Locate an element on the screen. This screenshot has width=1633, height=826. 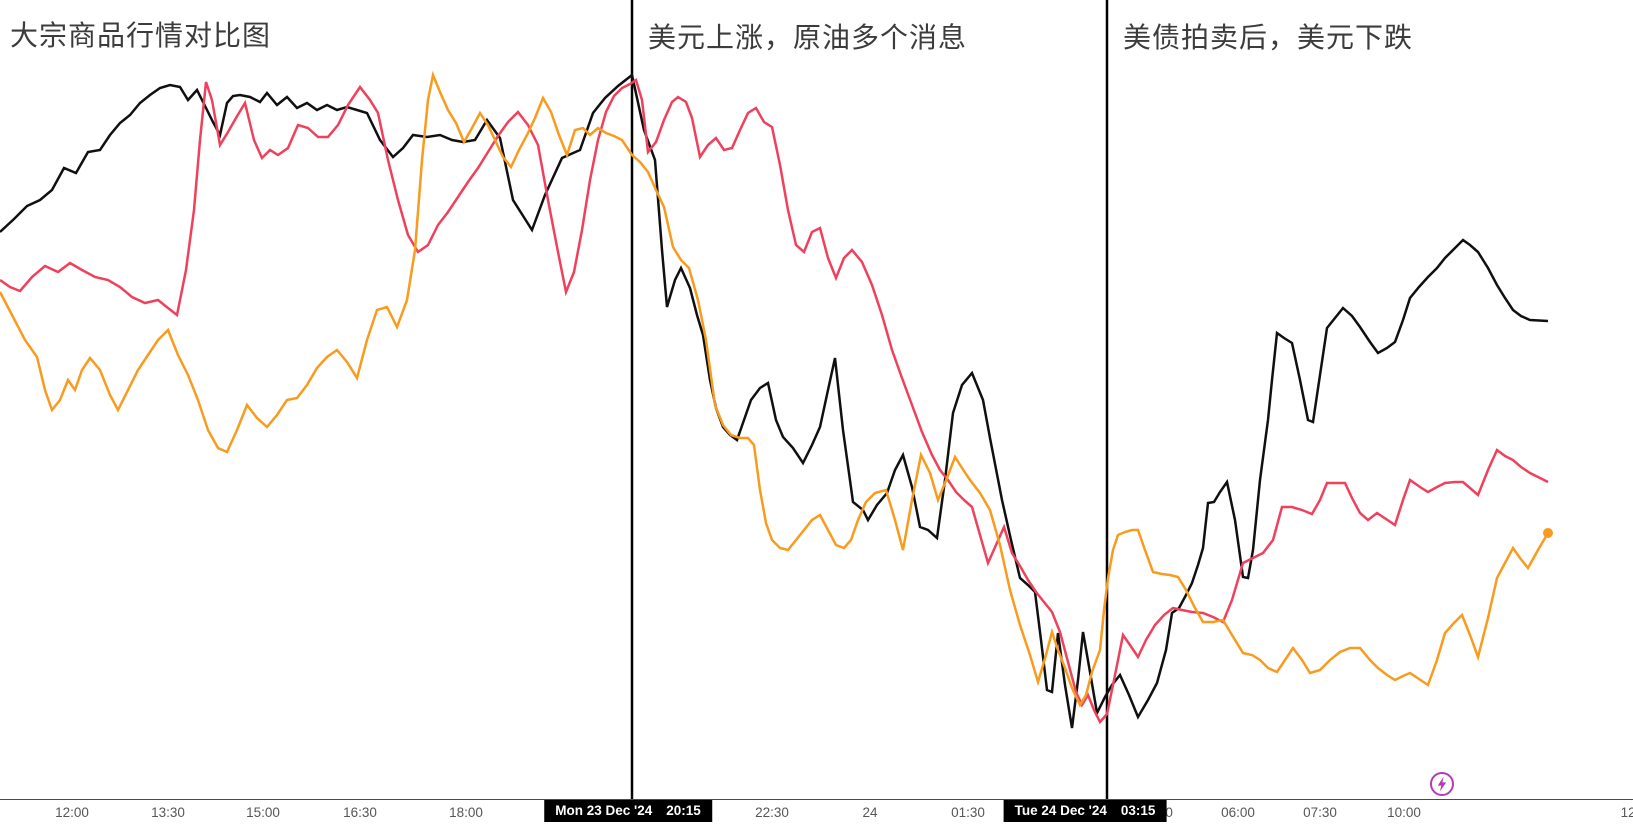
x-axis-tick-label: 18:00 is located at coordinates (466, 812).